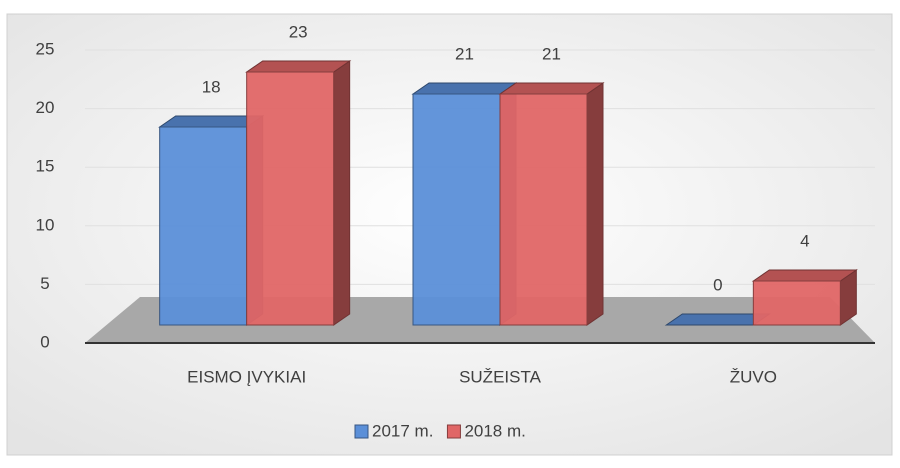 This screenshot has height=468, width=900. What do you see at coordinates (500, 376) in the screenshot?
I see `x-tick-label: SUŽEISTA` at bounding box center [500, 376].